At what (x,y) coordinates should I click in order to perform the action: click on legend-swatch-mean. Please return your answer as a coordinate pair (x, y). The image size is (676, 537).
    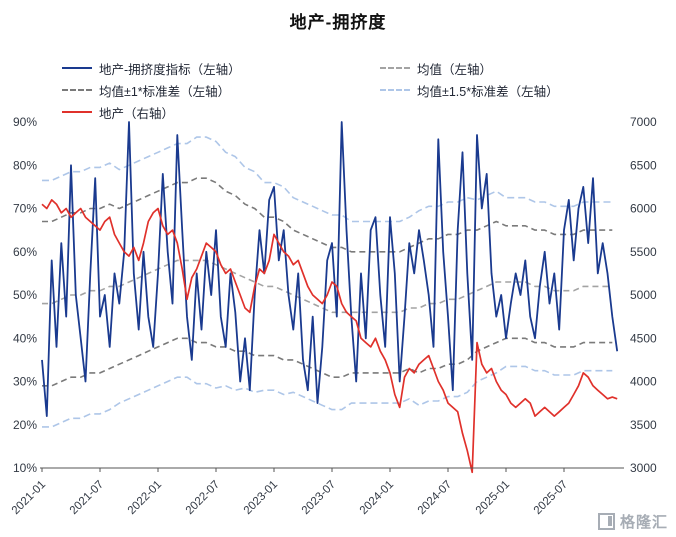
    Looking at the image, I should click on (395, 68).